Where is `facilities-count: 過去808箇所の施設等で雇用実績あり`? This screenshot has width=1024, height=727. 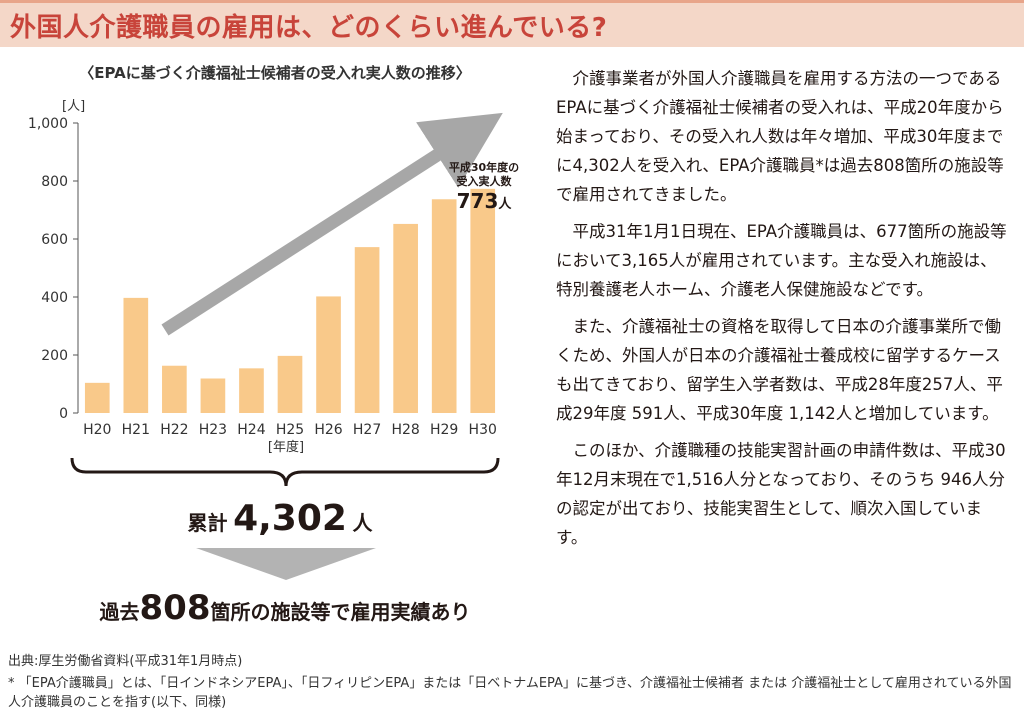
facilities-count: 過去808箇所の施設等で雇用実績あり is located at coordinates (285, 608).